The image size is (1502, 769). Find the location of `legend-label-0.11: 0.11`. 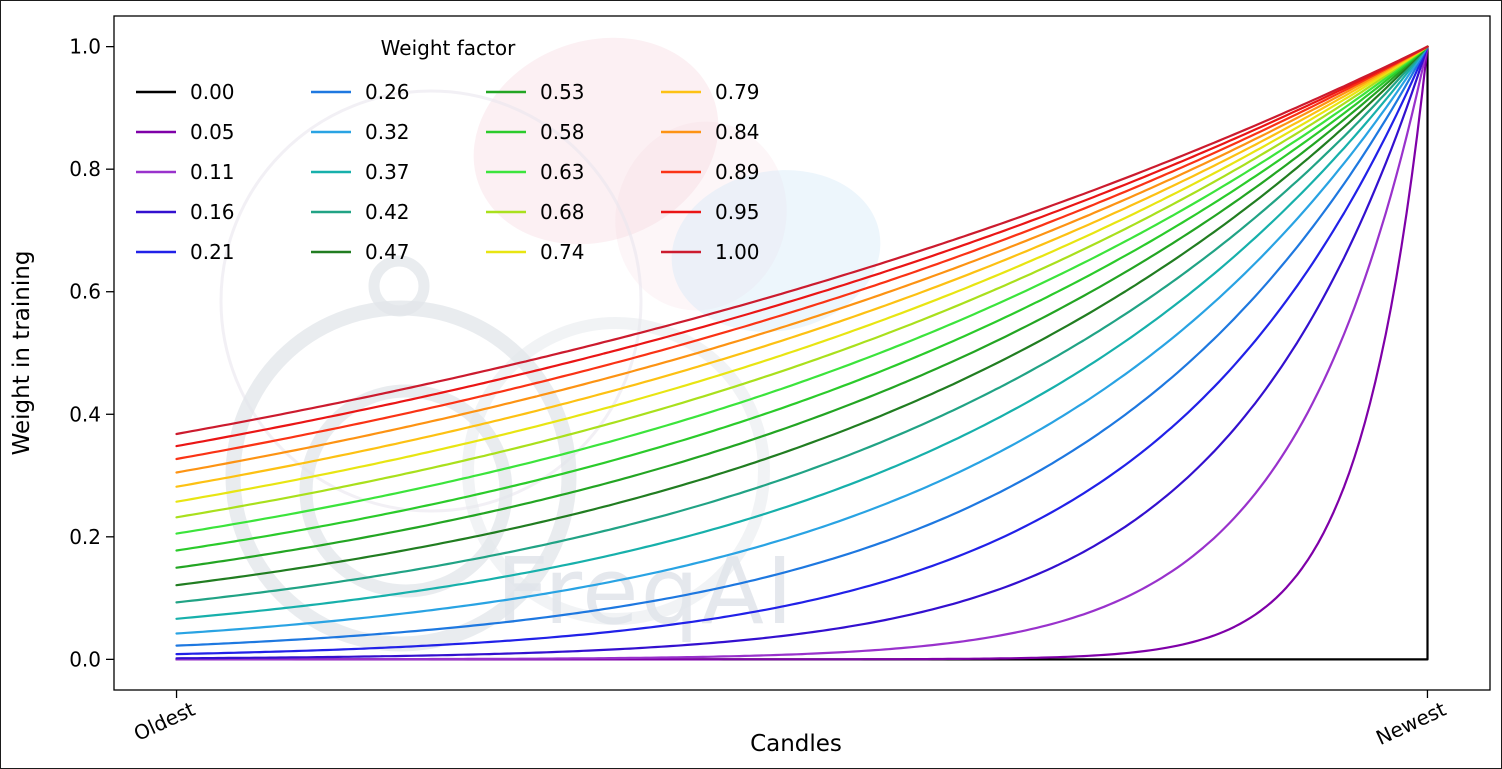

legend-label-0.11: 0.11 is located at coordinates (212, 172).